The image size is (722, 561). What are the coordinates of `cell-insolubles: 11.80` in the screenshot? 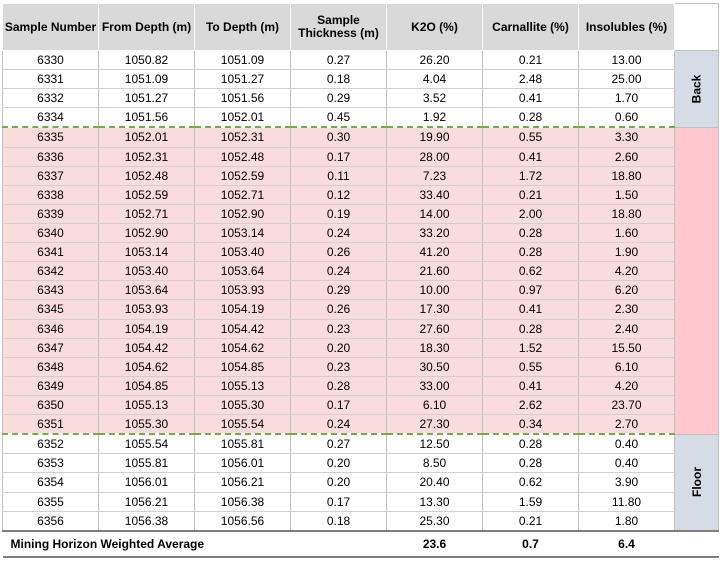 It's located at (626, 502).